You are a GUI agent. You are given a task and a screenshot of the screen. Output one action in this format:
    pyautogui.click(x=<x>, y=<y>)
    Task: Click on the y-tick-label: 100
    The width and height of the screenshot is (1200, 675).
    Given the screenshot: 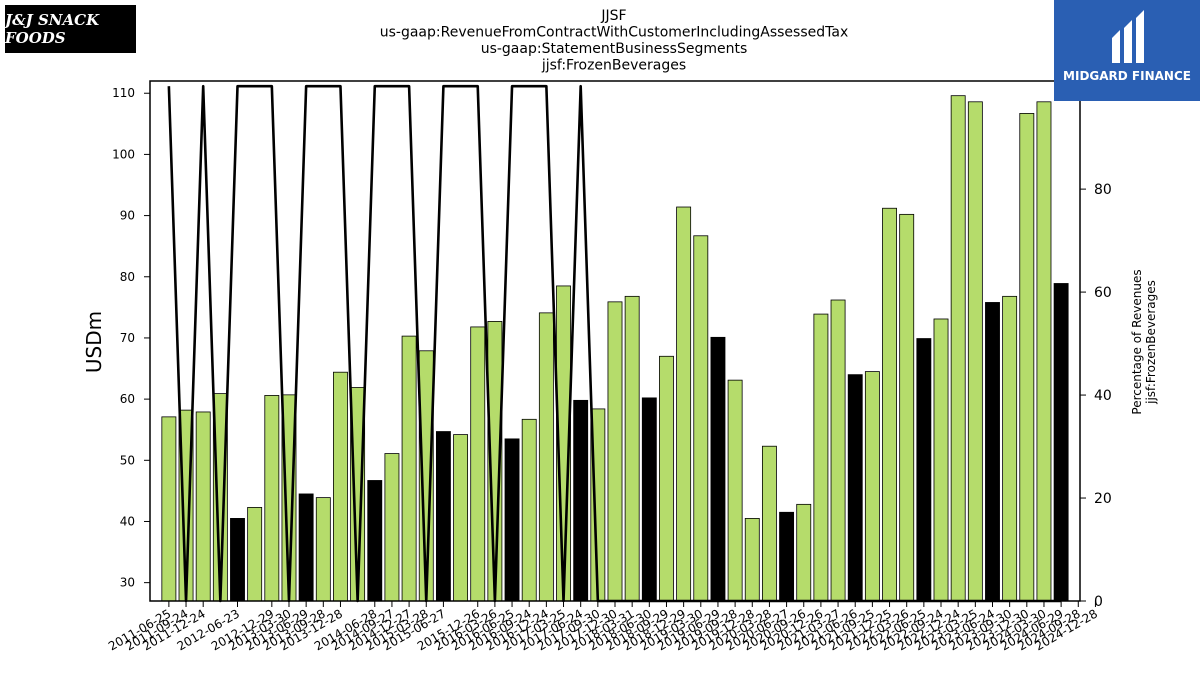 What is the action you would take?
    pyautogui.click(x=123, y=154)
    